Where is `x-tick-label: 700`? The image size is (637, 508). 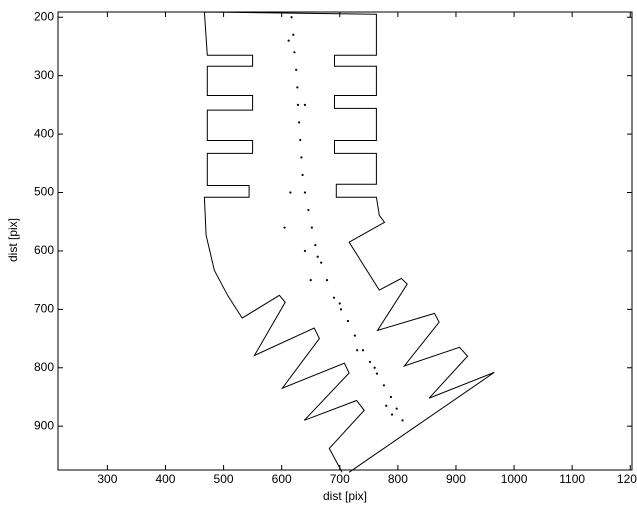
x-tick-label: 700 is located at coordinates (340, 479).